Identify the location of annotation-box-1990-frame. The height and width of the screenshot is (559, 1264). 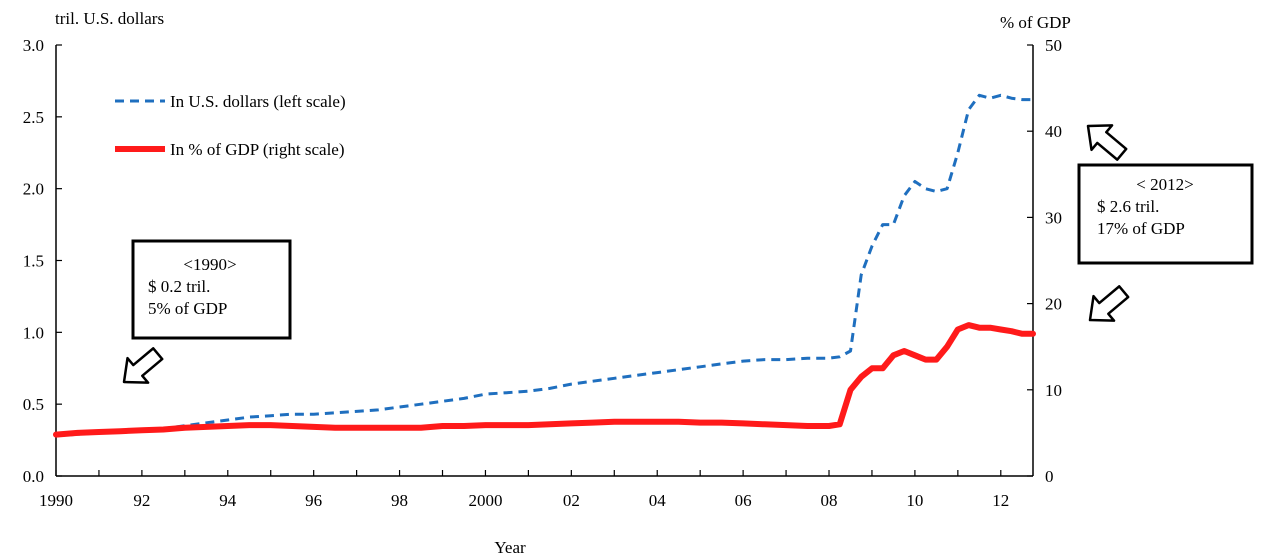
(211, 289).